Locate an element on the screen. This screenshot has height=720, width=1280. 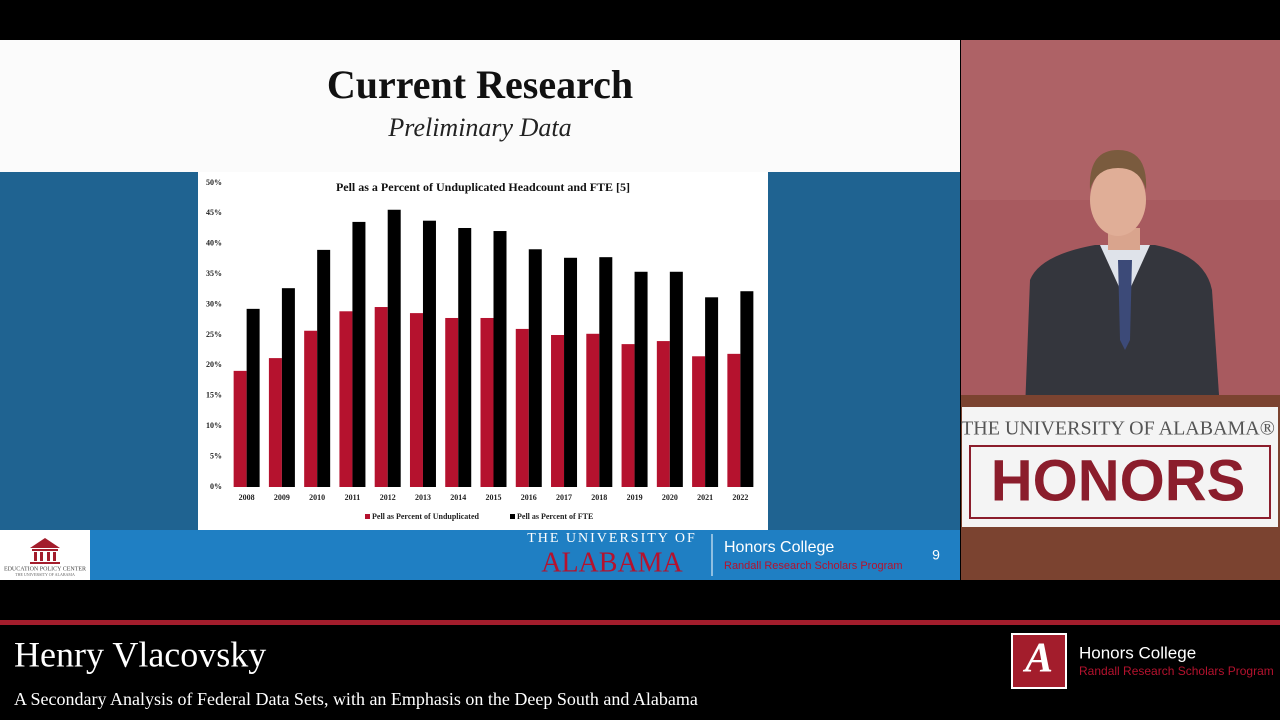
y-tick-label: 45% is located at coordinates (214, 212).